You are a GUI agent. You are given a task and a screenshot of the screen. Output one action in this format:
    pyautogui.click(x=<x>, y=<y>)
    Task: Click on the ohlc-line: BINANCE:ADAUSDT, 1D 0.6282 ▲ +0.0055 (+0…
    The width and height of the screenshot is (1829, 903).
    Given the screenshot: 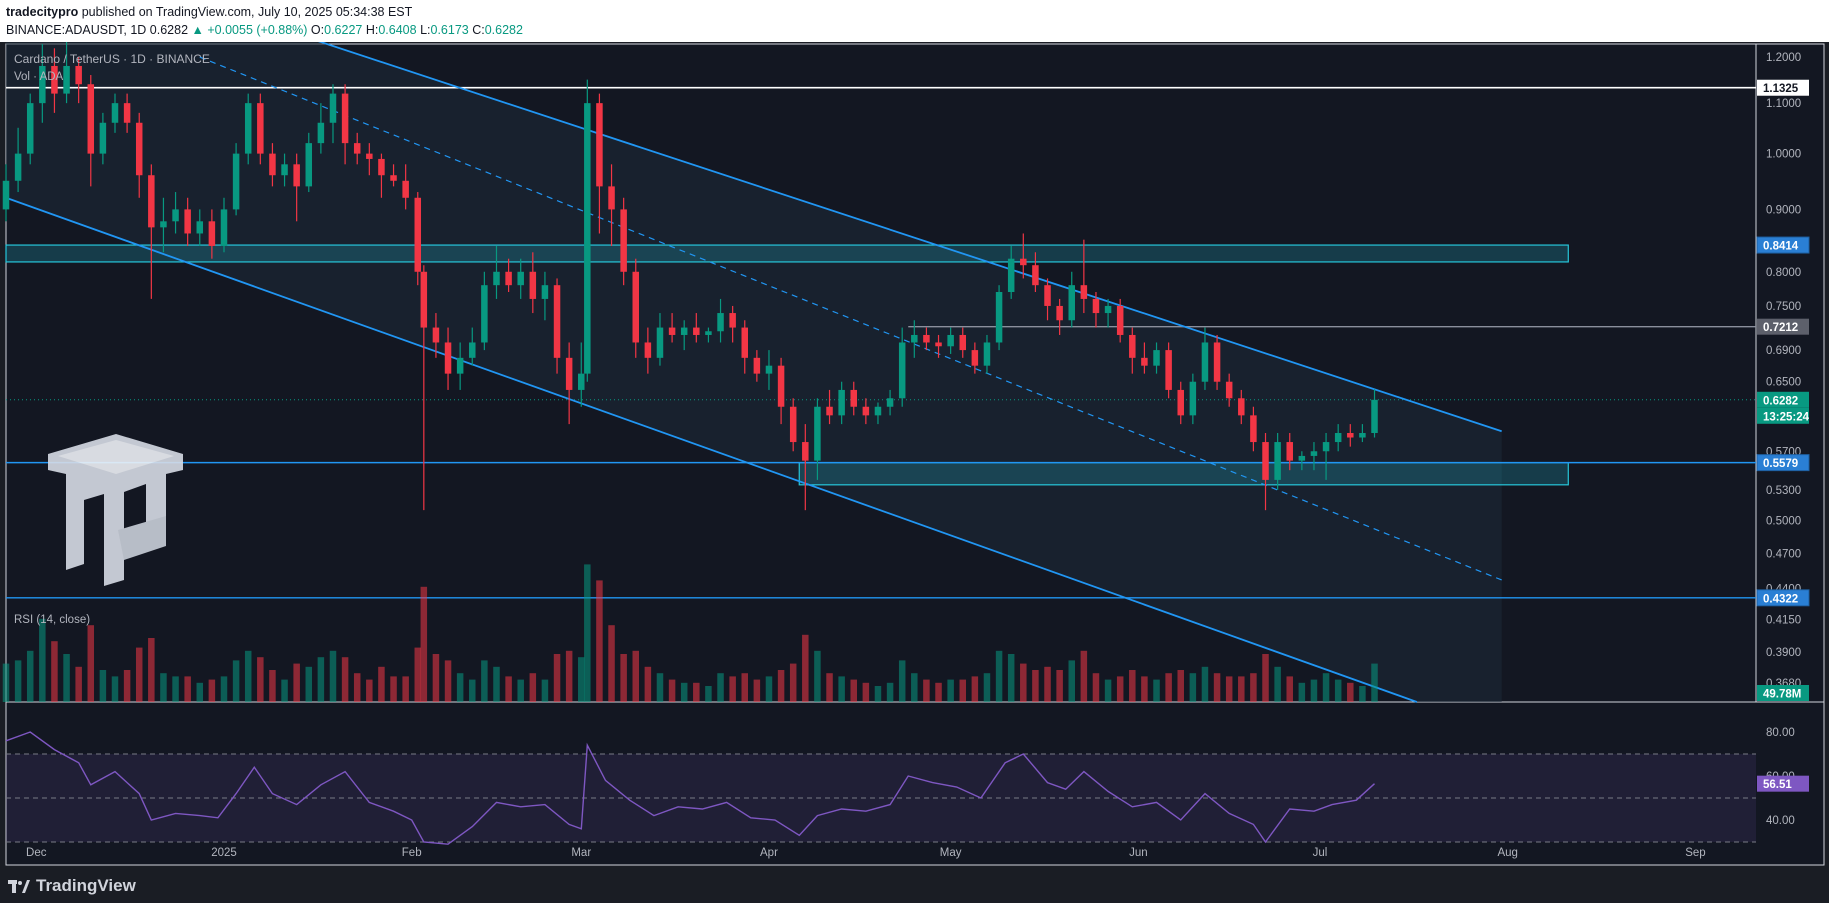 What is the action you would take?
    pyautogui.click(x=264, y=30)
    